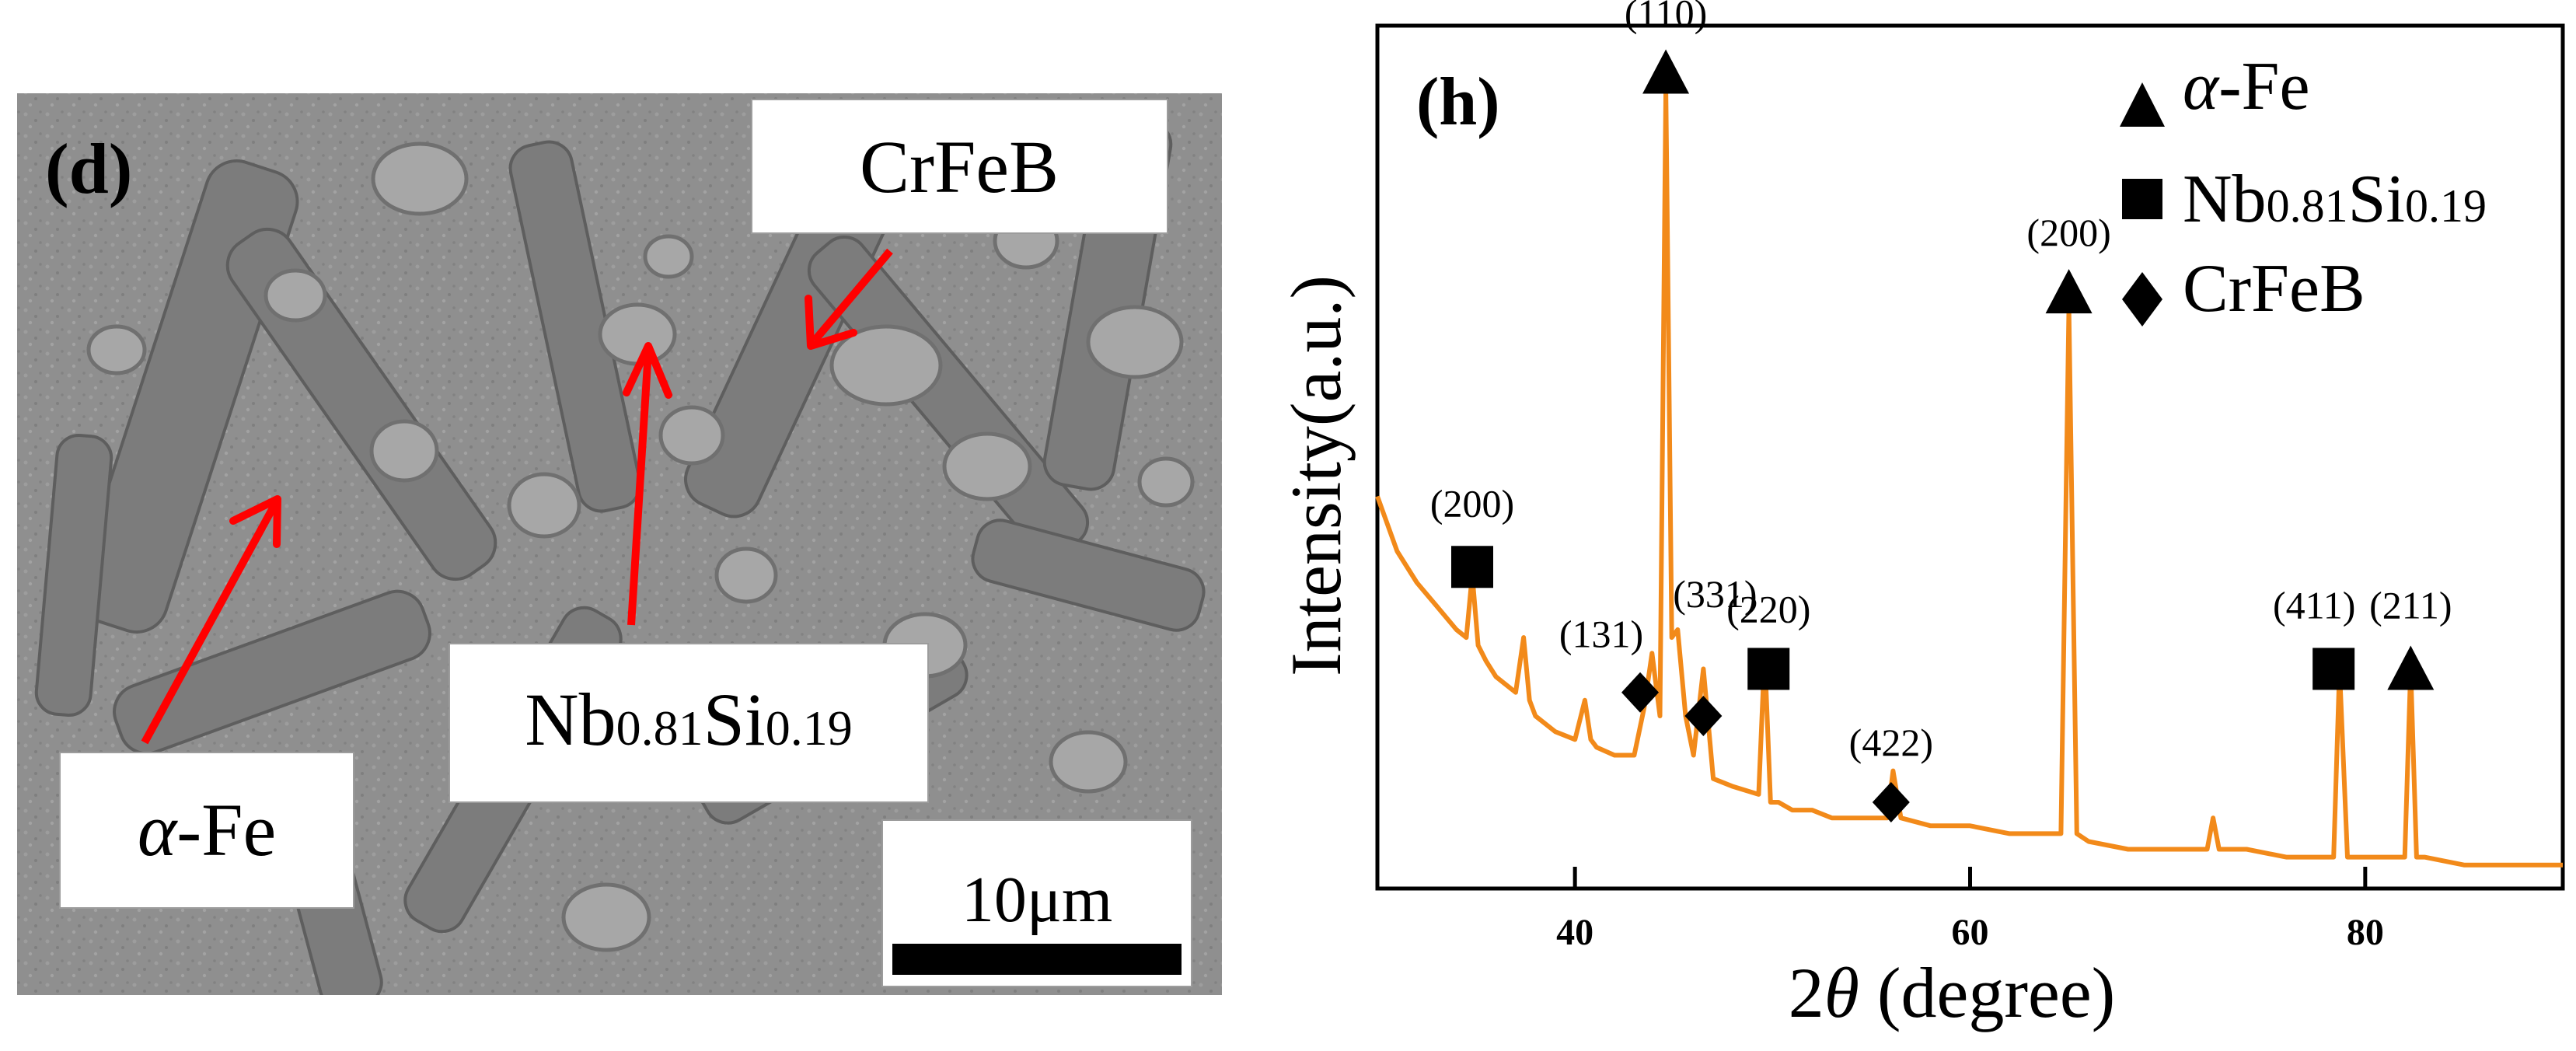 The width and height of the screenshot is (2576, 1051). I want to click on nbsi-mid: Si, so click(735, 719).